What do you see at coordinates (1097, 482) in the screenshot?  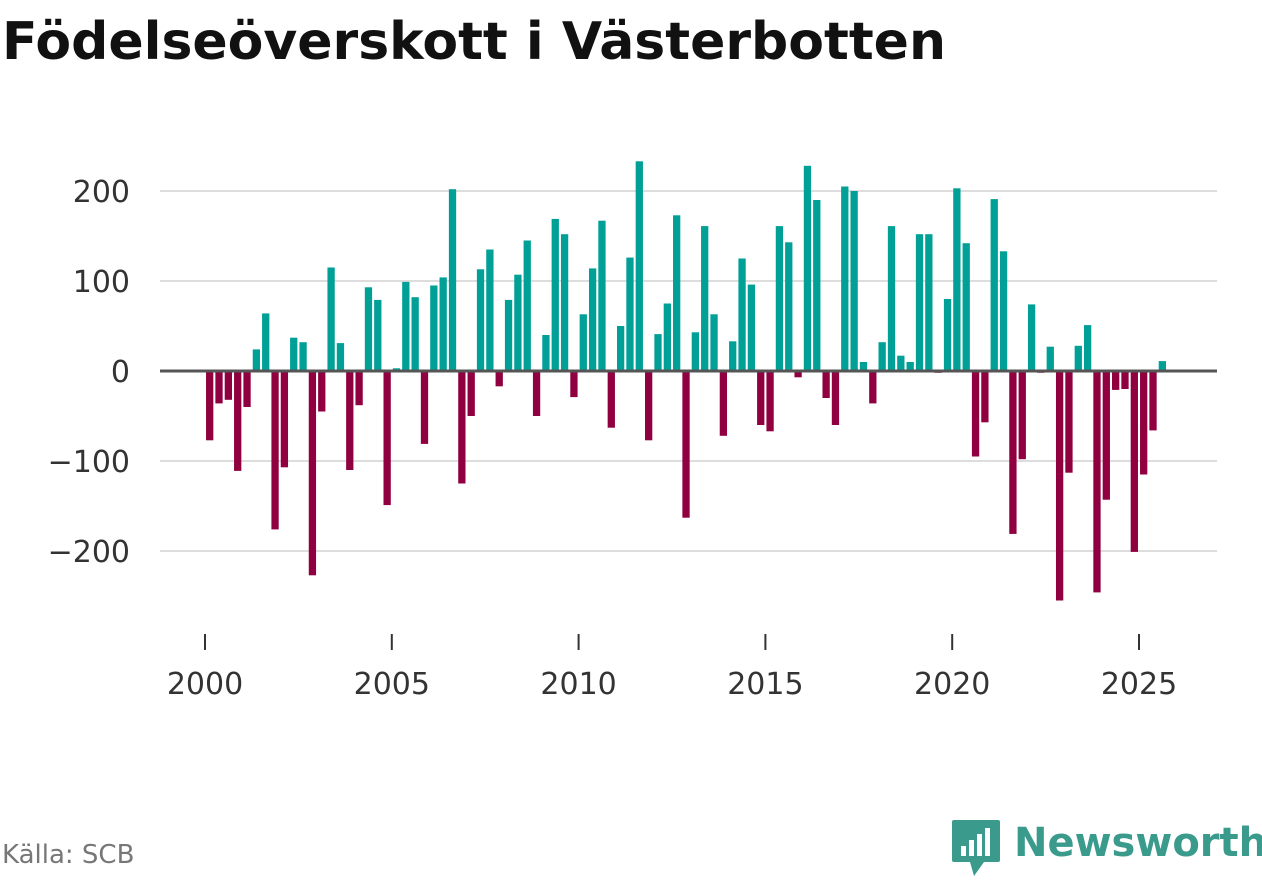 I see `bar-q96` at bounding box center [1097, 482].